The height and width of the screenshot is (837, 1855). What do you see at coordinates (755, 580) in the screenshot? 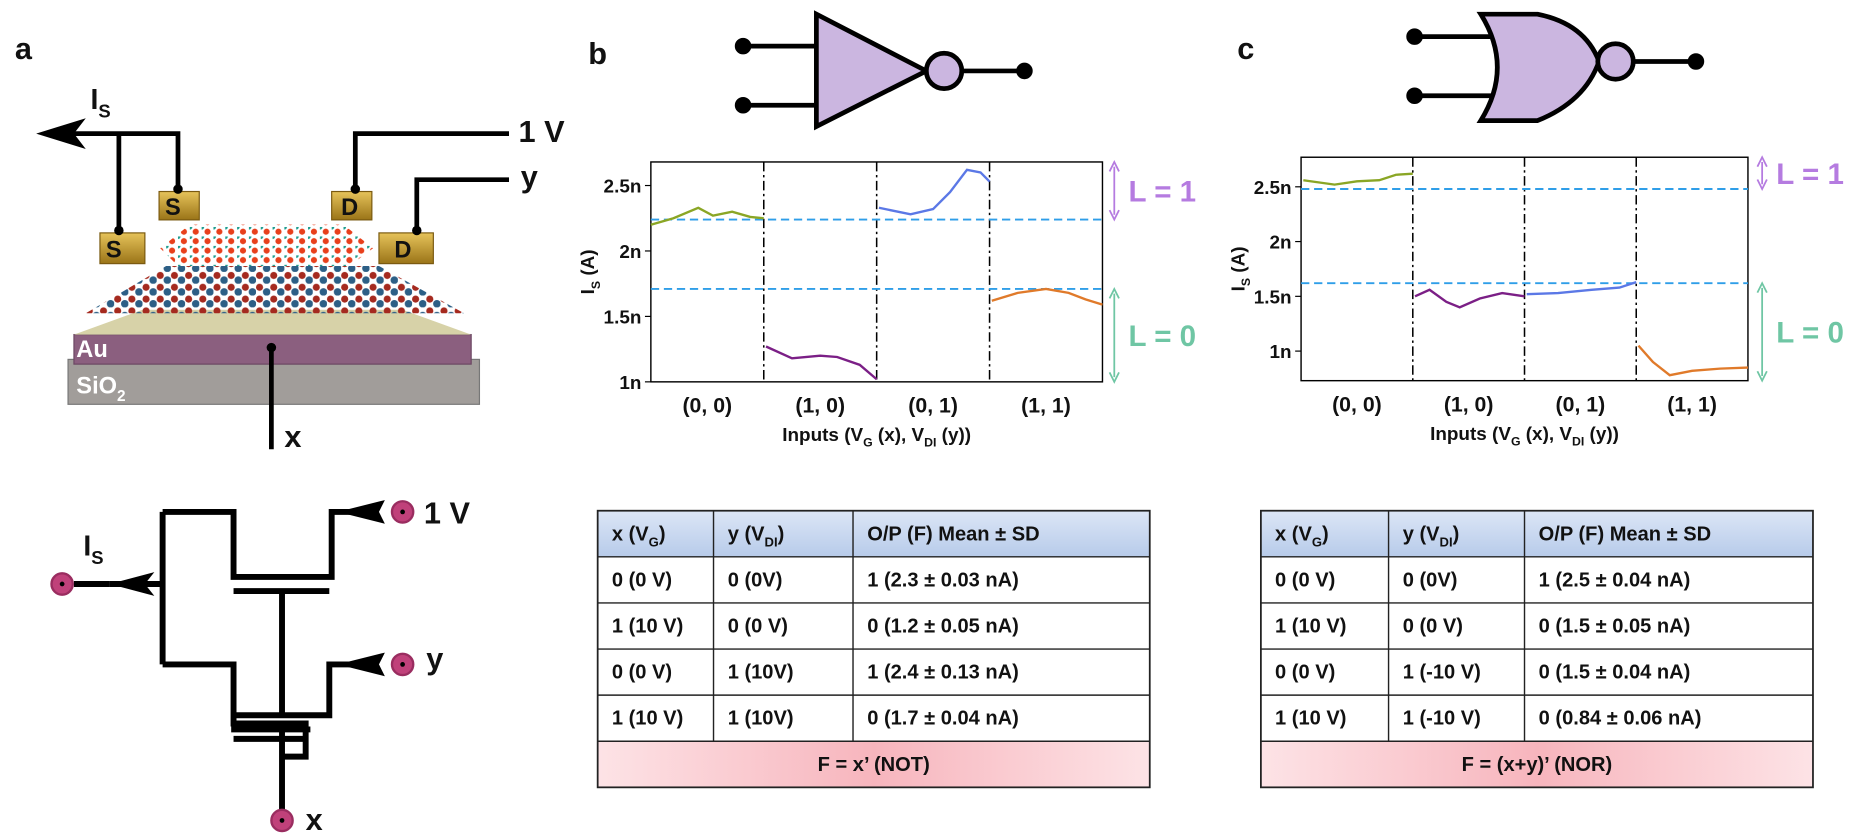
I see `table-cell: 0 (0V)` at bounding box center [755, 580].